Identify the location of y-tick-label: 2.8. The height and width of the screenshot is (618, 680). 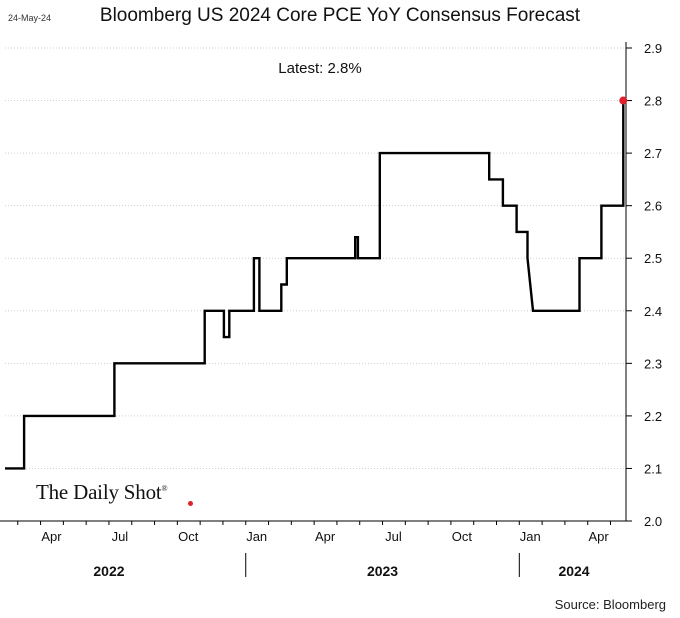
(653, 101).